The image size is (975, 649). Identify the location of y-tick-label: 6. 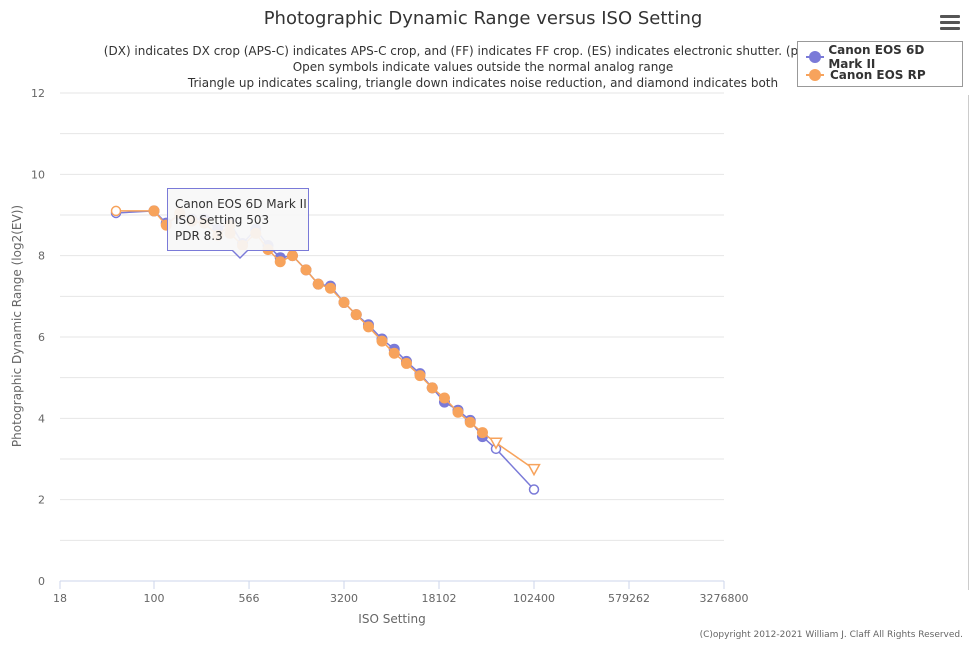
(41, 337).